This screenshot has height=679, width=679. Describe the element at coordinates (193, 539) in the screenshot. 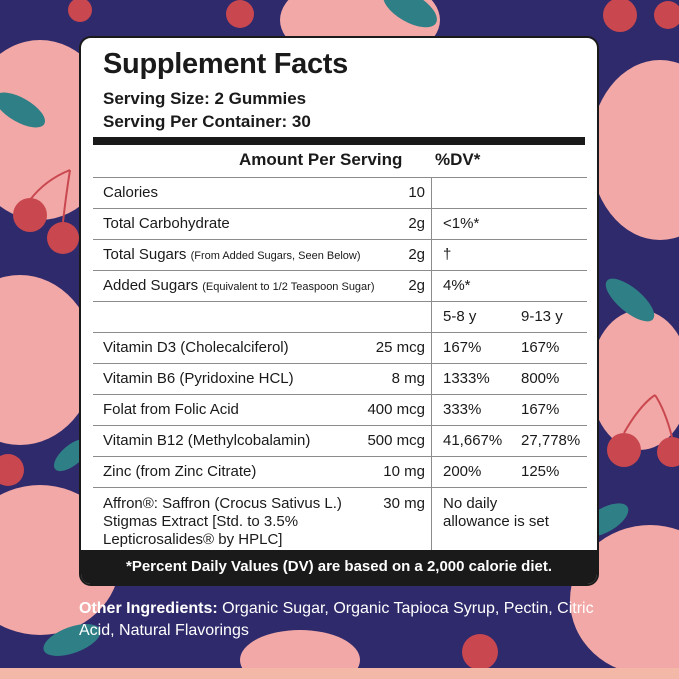

I see `affron-line-3: Lepticrosalides® by HPLC]` at that location.